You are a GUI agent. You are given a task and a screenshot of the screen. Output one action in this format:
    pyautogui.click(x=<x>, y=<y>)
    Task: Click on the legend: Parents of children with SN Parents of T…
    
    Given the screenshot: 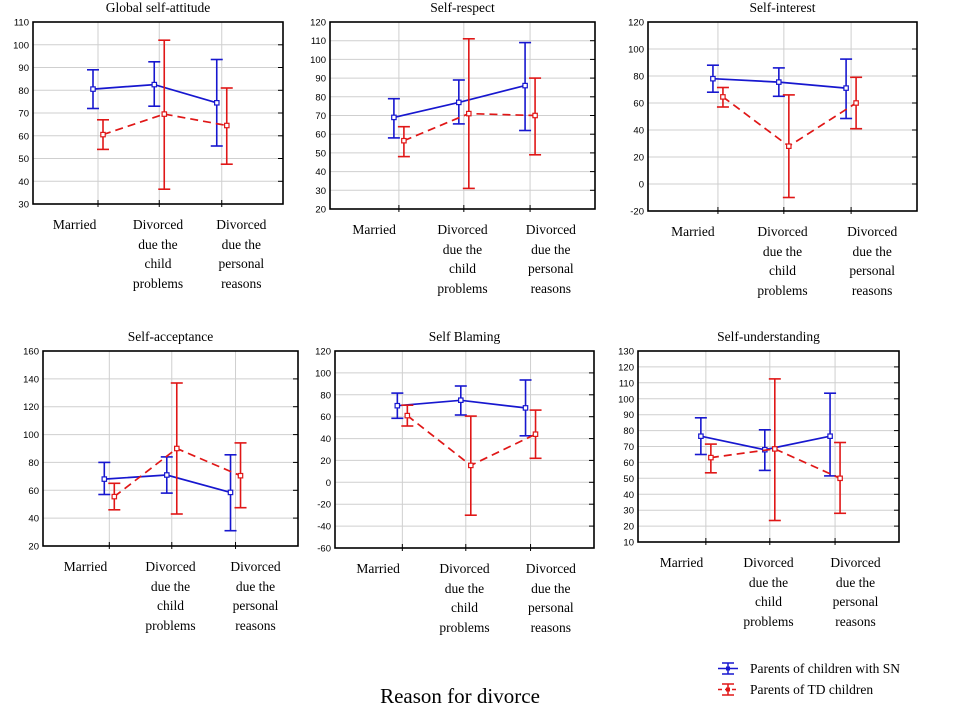 What is the action you would take?
    pyautogui.click(x=808, y=679)
    